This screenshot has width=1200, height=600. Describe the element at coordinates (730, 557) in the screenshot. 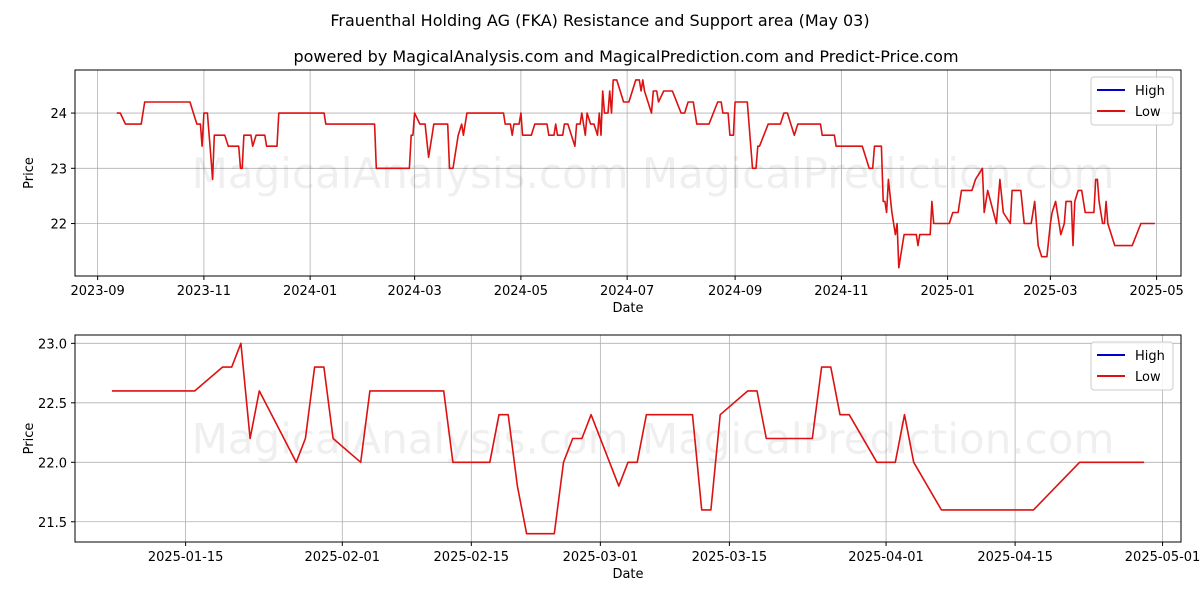

I see `x-tick-label: 2025-03-15` at that location.